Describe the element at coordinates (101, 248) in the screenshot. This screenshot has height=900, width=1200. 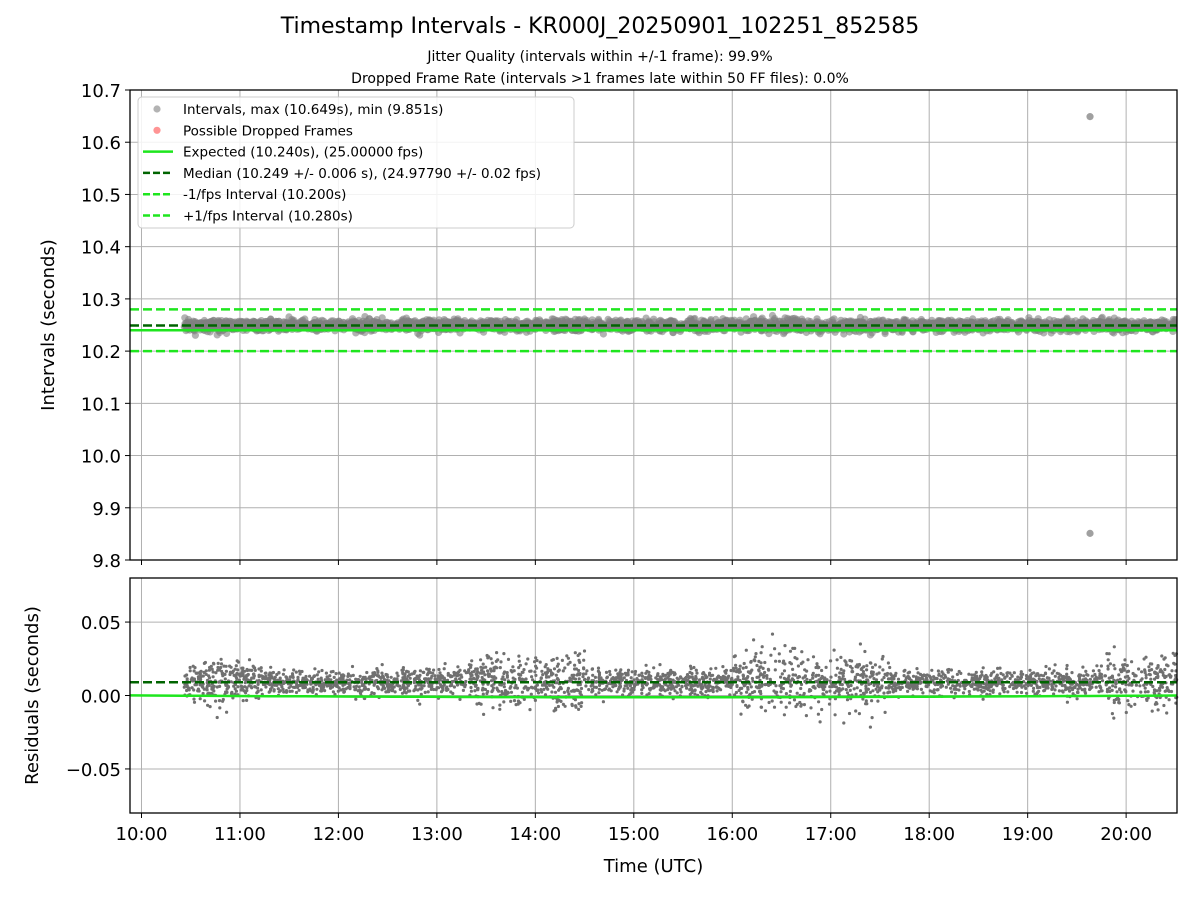
I see `y-tick-label: 10.4` at that location.